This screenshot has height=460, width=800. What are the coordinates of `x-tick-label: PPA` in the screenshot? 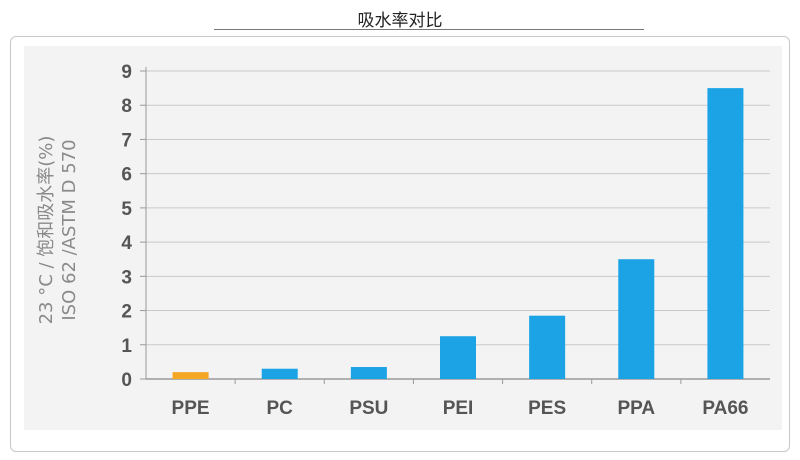 It's located at (636, 408).